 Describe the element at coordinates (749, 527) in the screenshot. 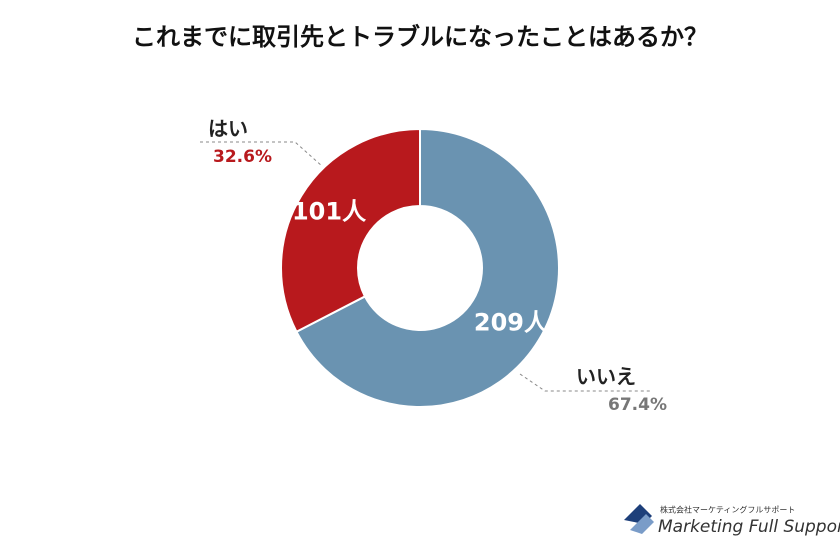

I see `logo-name: Marketing Full Support` at that location.